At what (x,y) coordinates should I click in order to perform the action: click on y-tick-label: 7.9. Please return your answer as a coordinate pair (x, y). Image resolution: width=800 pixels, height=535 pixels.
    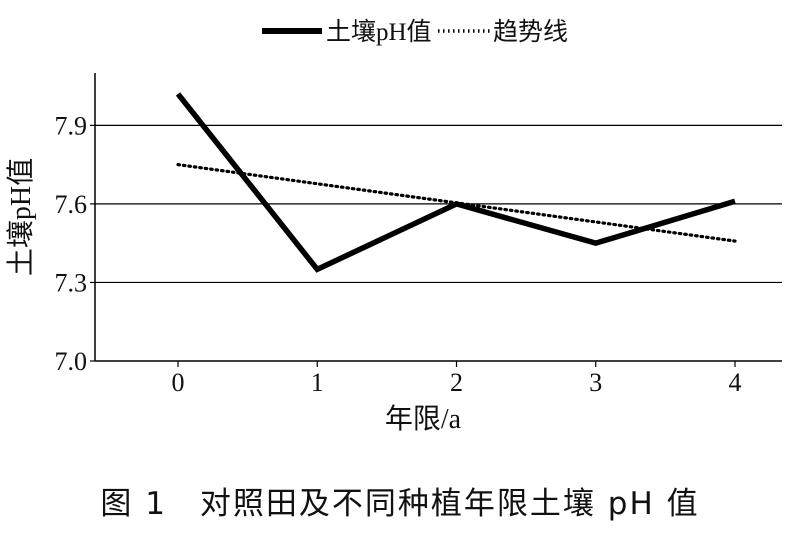
    Looking at the image, I should click on (71, 125).